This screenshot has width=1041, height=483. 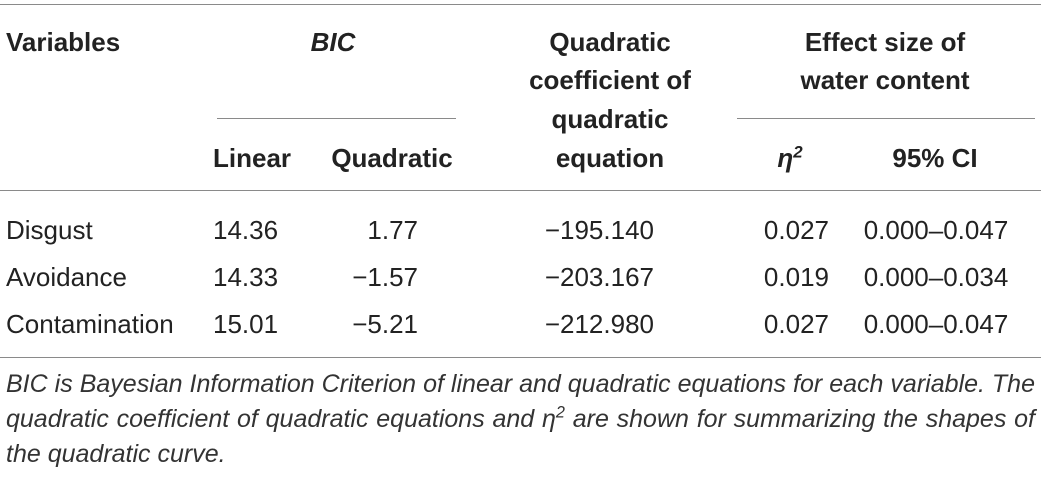 What do you see at coordinates (520, 4) in the screenshot?
I see `top-rule` at bounding box center [520, 4].